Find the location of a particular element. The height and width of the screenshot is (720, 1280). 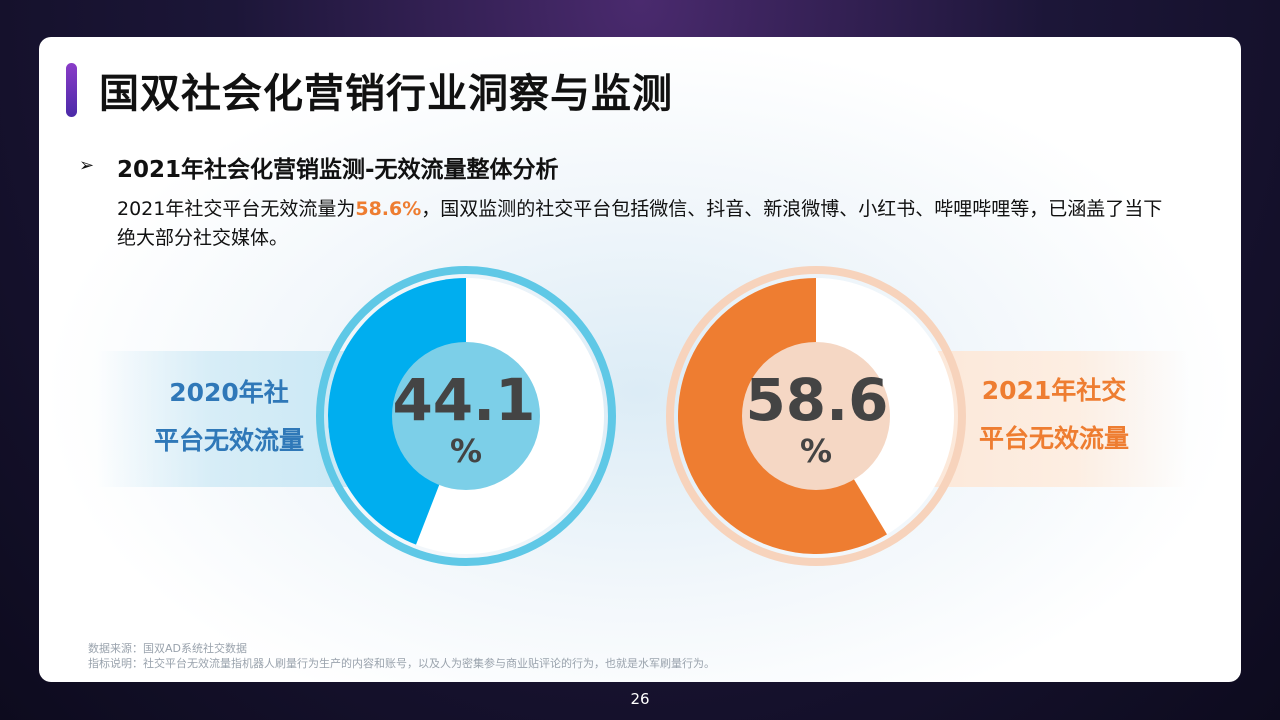

donut-2020-center is located at coordinates (466, 416).